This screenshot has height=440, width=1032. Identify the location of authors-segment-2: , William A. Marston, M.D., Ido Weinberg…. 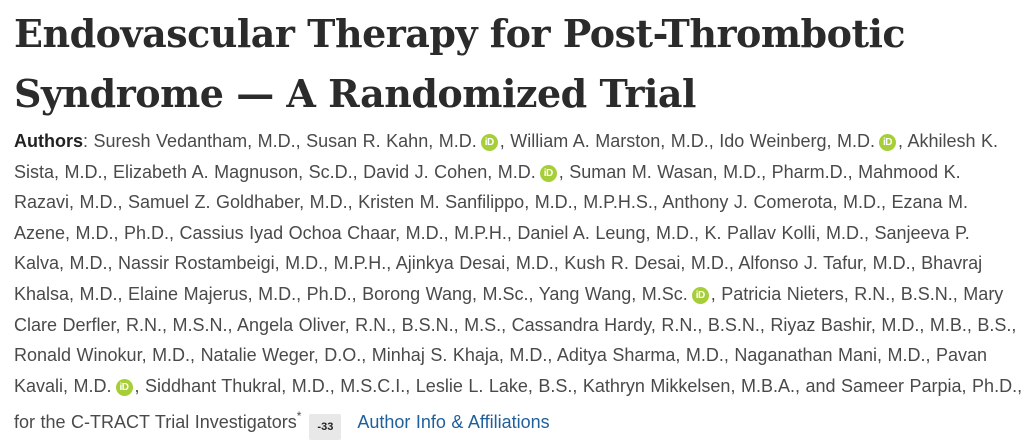
(687, 141).